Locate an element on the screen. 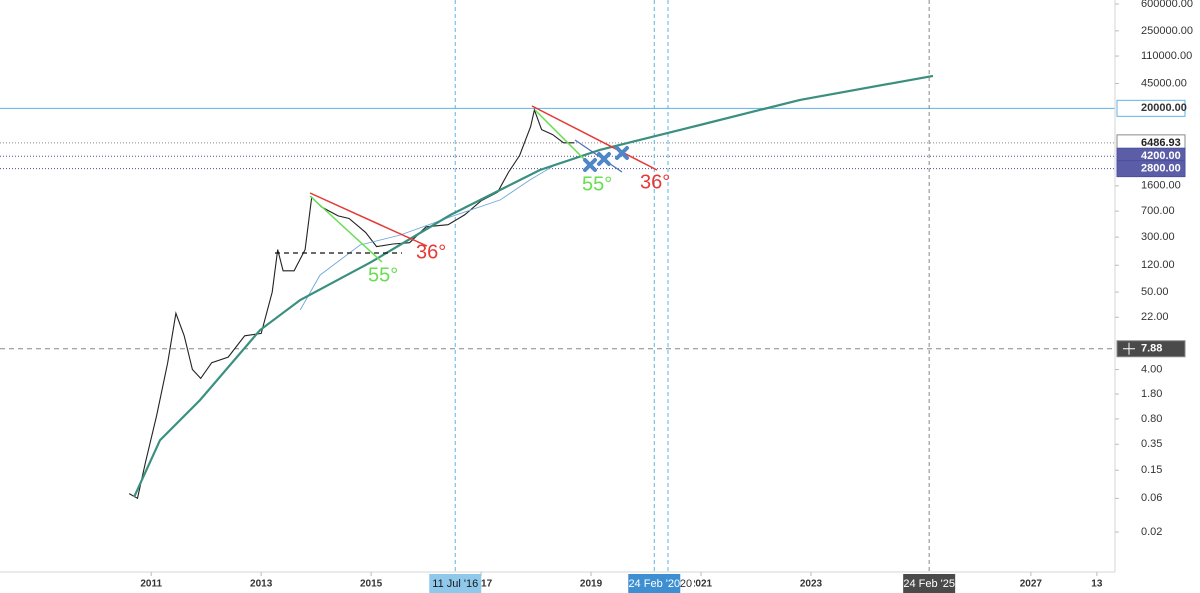 The width and height of the screenshot is (1200, 593). y-tick-label: 250000.00 is located at coordinates (1167, 31).